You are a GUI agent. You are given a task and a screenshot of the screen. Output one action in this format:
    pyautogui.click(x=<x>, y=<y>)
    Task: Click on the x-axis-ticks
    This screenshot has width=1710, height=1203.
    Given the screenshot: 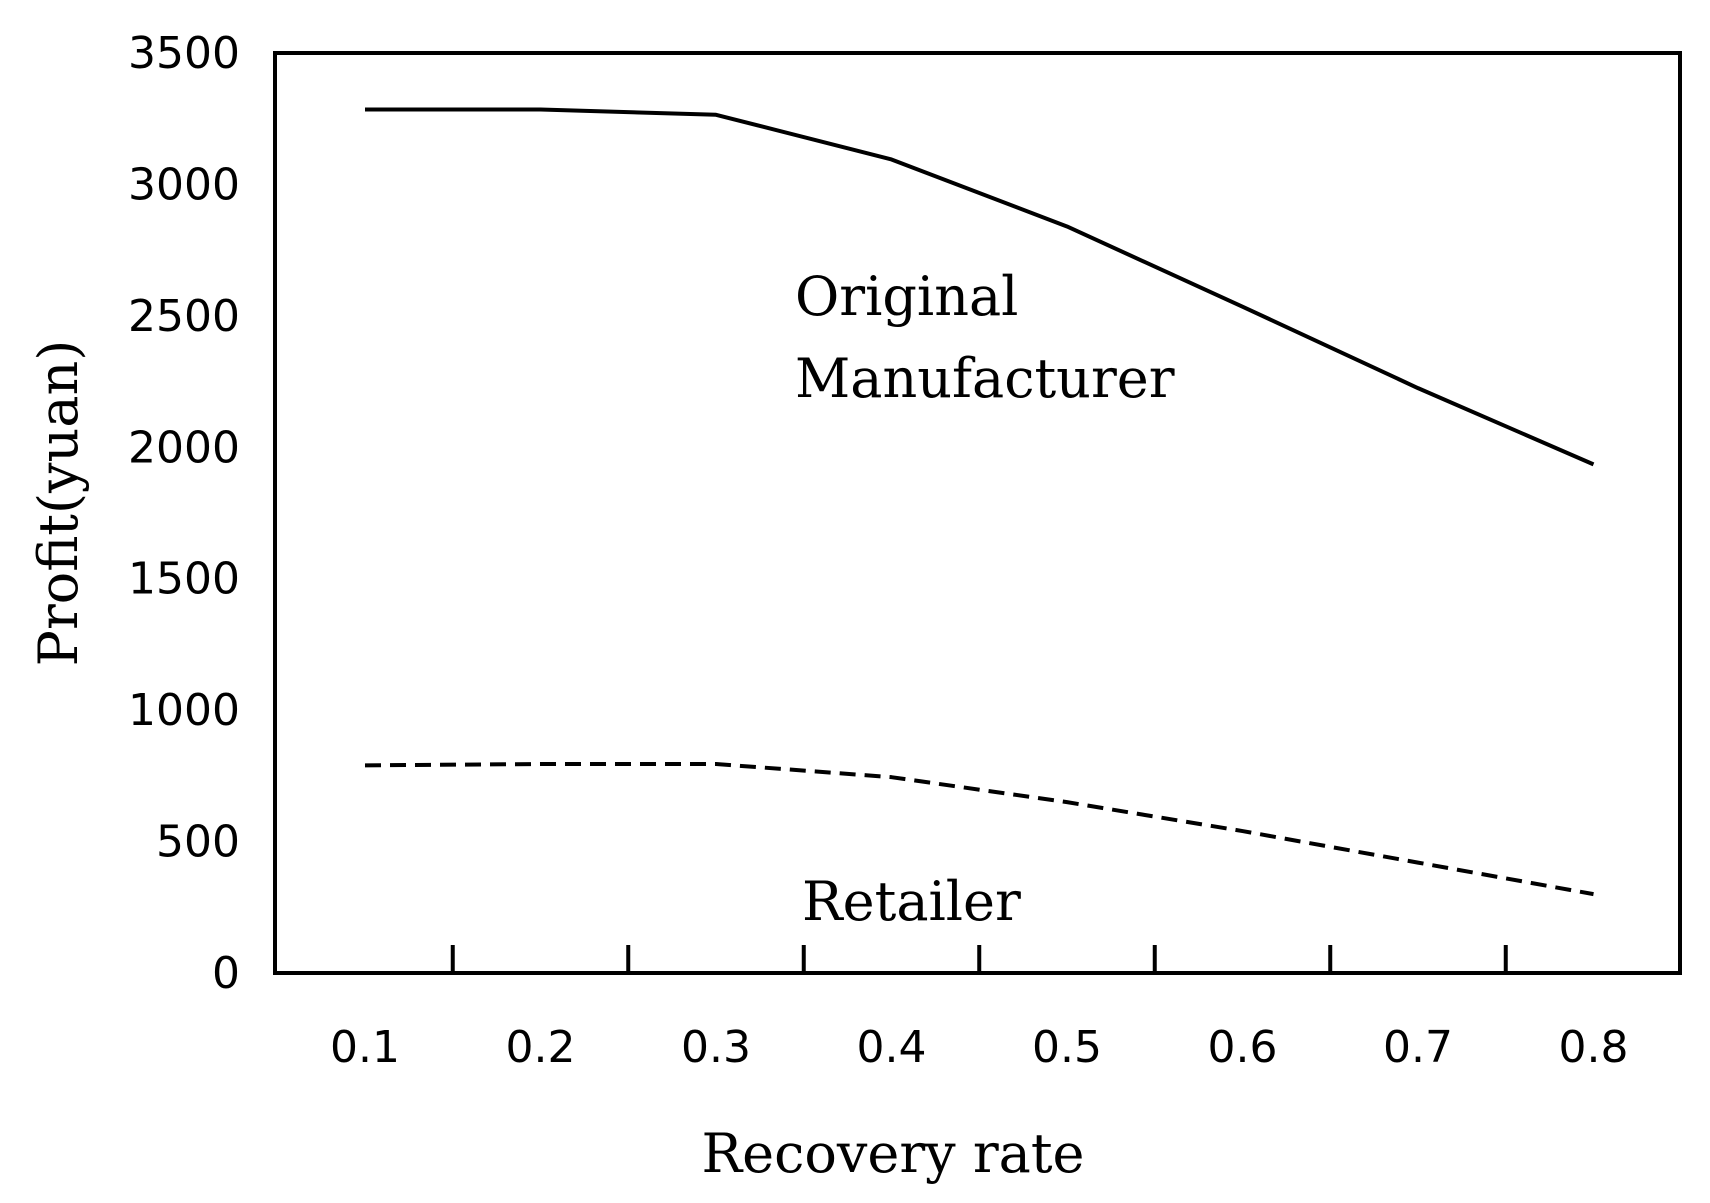 What is the action you would take?
    pyautogui.click(x=979, y=959)
    